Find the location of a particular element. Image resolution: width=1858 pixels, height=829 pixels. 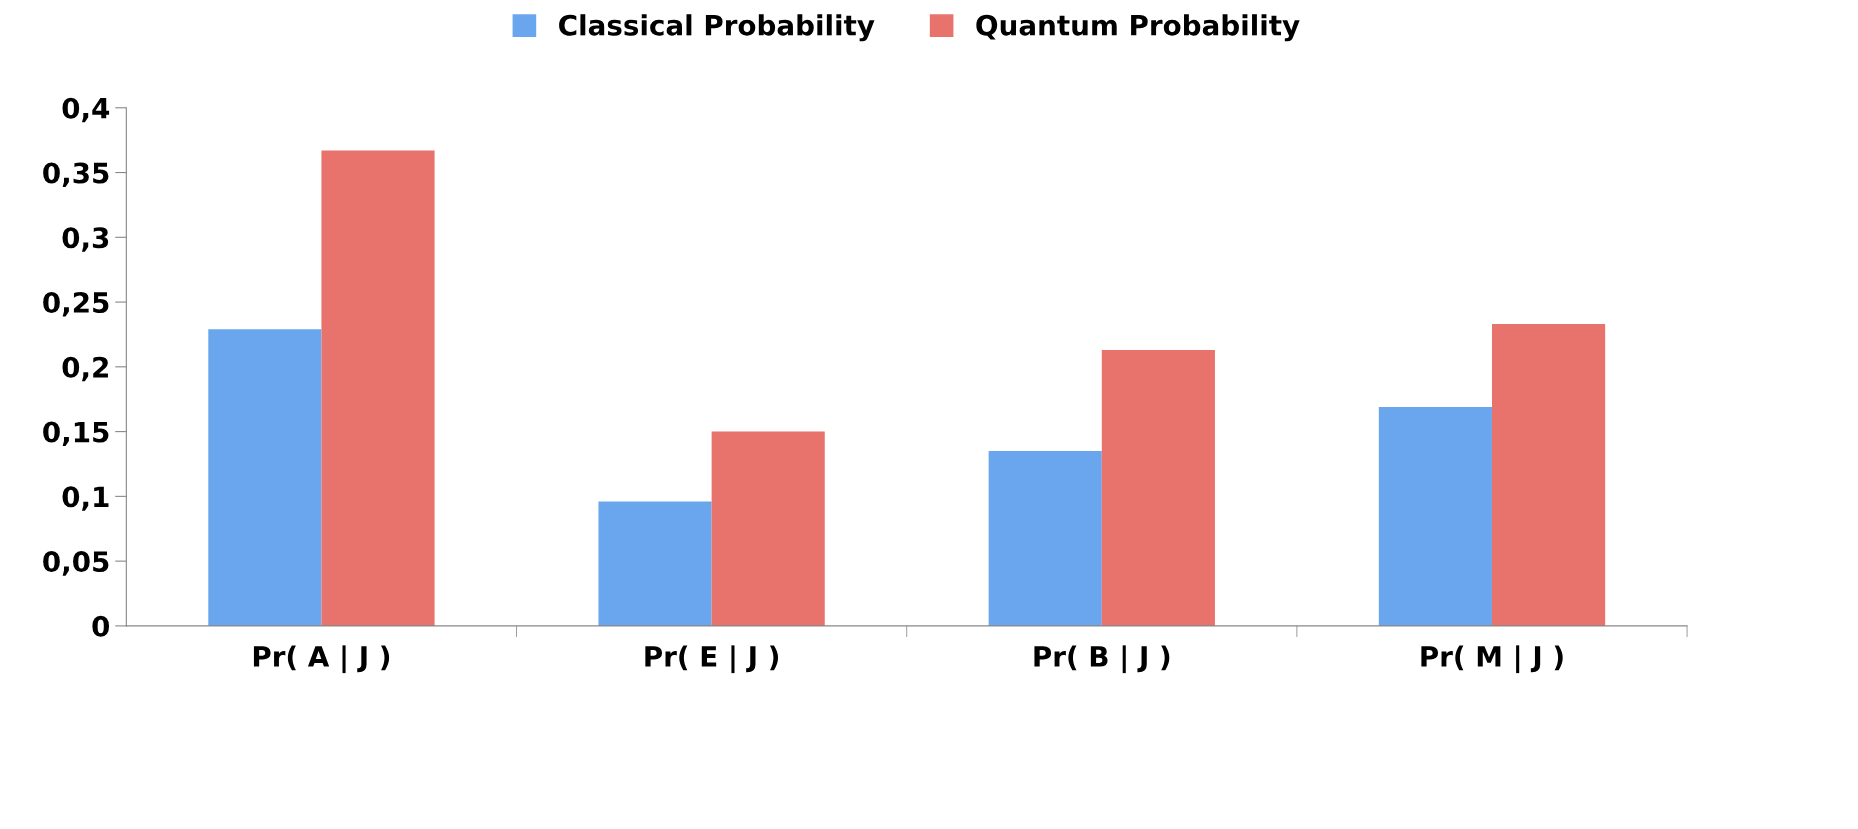

x-tick-label: Pr( A | J ) is located at coordinates (321, 659).